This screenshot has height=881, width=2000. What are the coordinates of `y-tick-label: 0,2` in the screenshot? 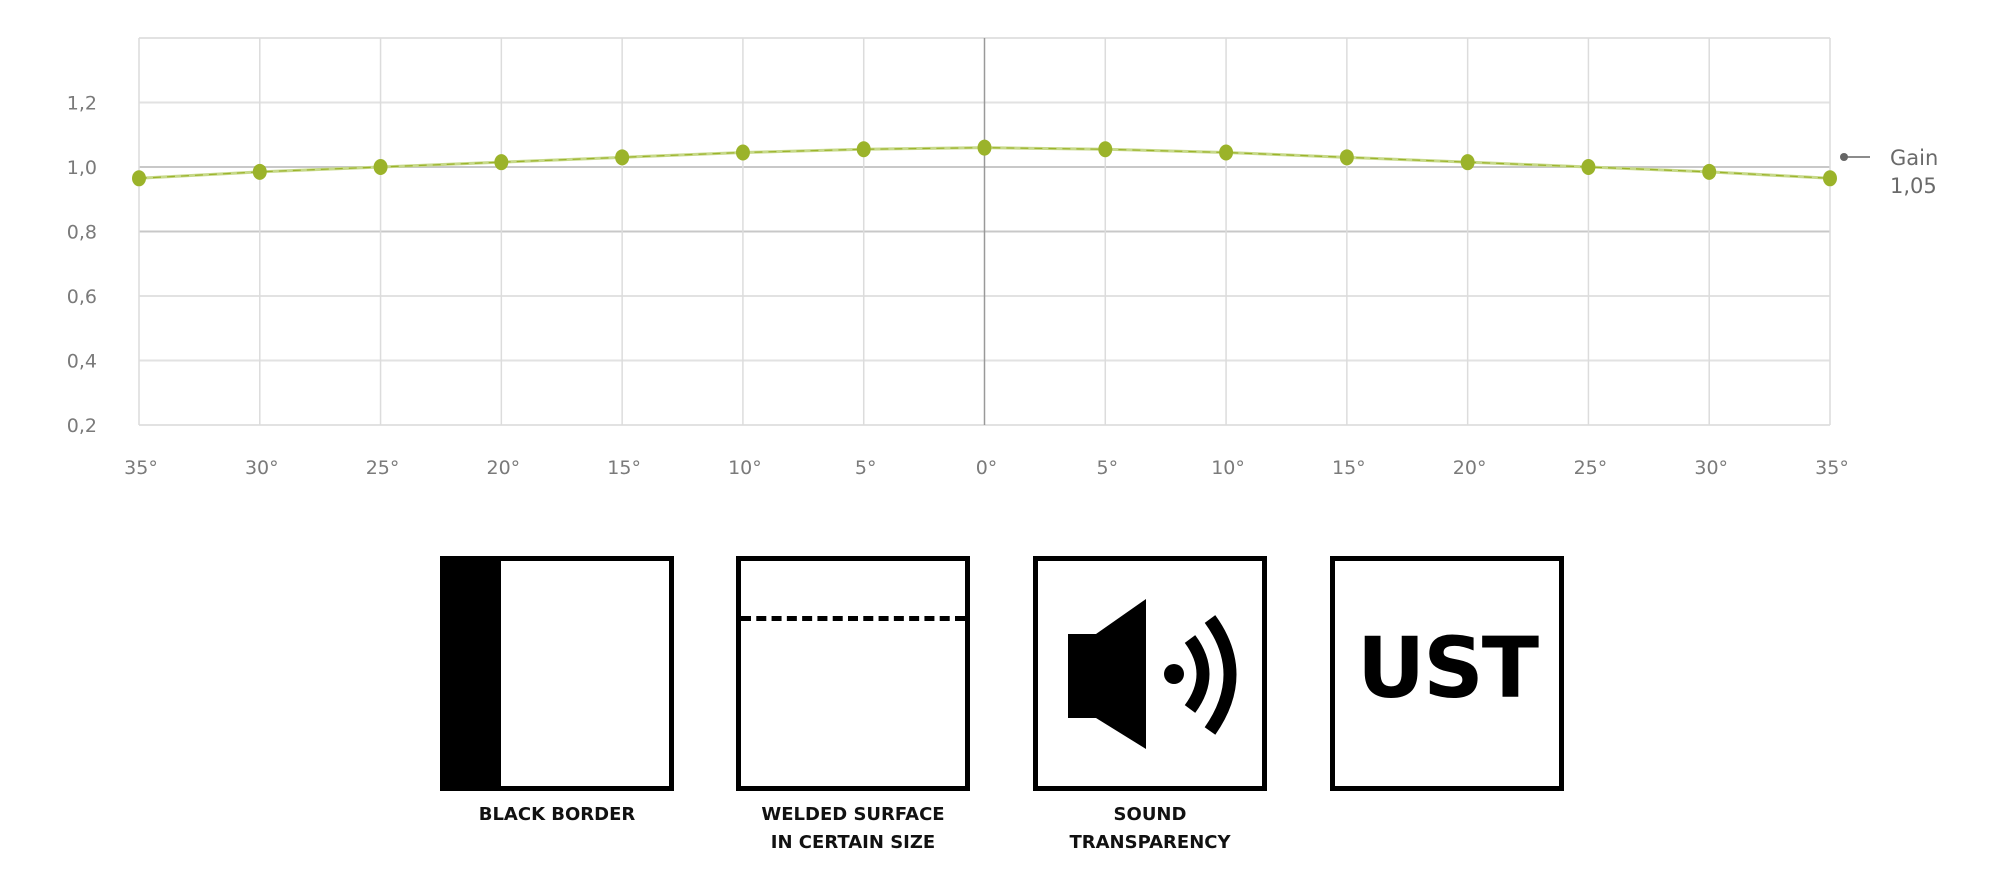 It's located at (82, 426).